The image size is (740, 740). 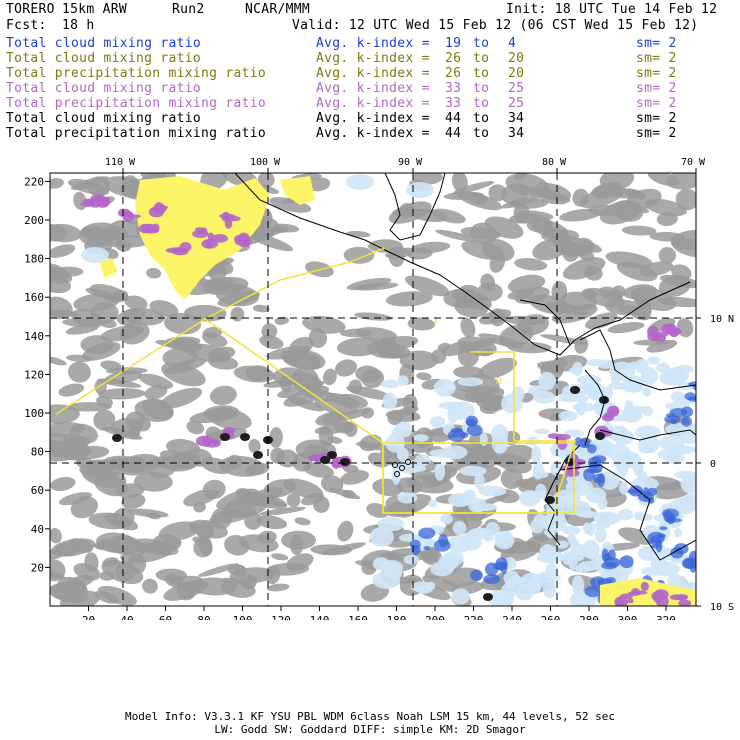 I want to click on legend-k-start: 33, so click(x=453, y=88).